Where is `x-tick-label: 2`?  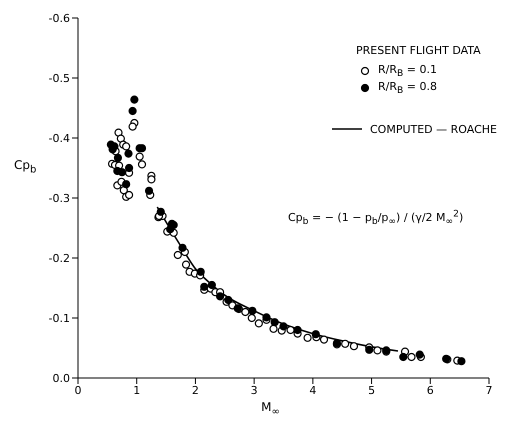 x-tick-label: 2 is located at coordinates (195, 390).